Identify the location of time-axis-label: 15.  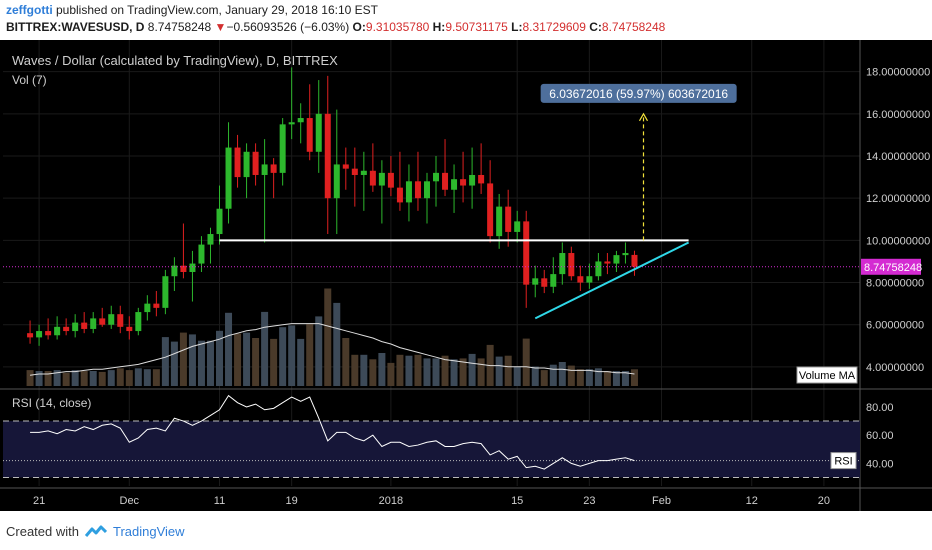
(517, 501).